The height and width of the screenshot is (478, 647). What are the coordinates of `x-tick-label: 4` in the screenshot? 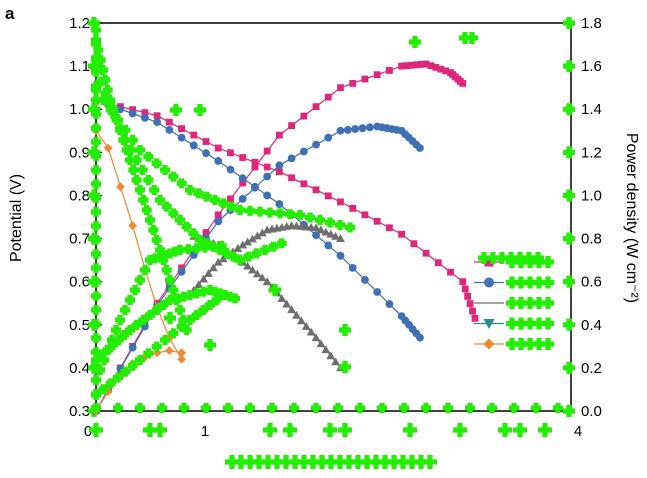 It's located at (578, 431).